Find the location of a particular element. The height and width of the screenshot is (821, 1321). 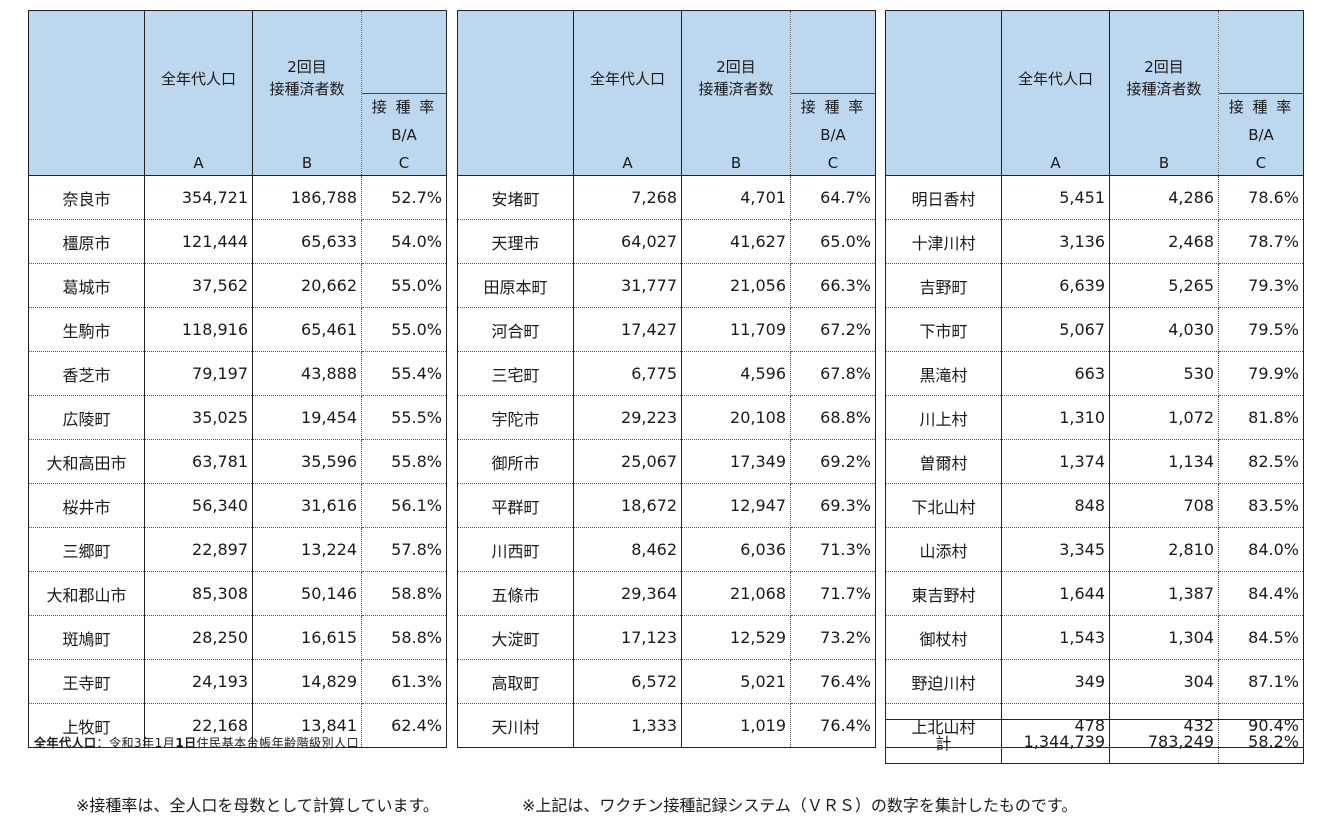

municipality-name: 十津川村 is located at coordinates (943, 241).